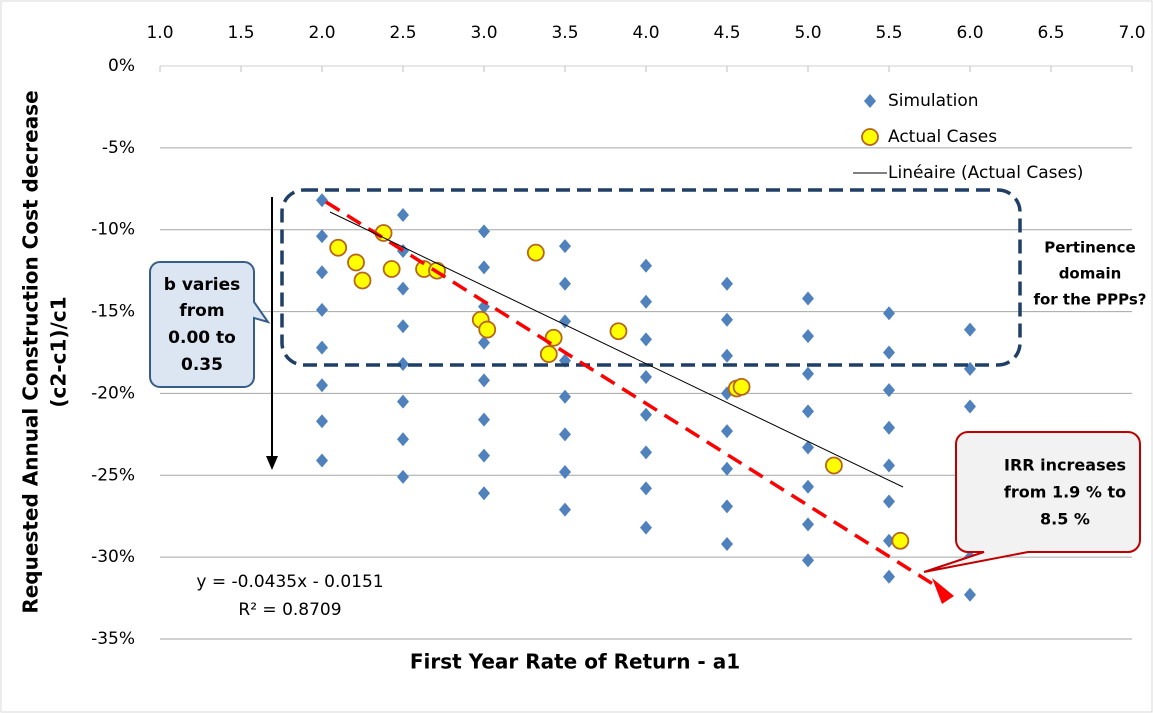 This screenshot has width=1153, height=713. What do you see at coordinates (402, 33) in the screenshot?
I see `x-tick-label: 2.5` at bounding box center [402, 33].